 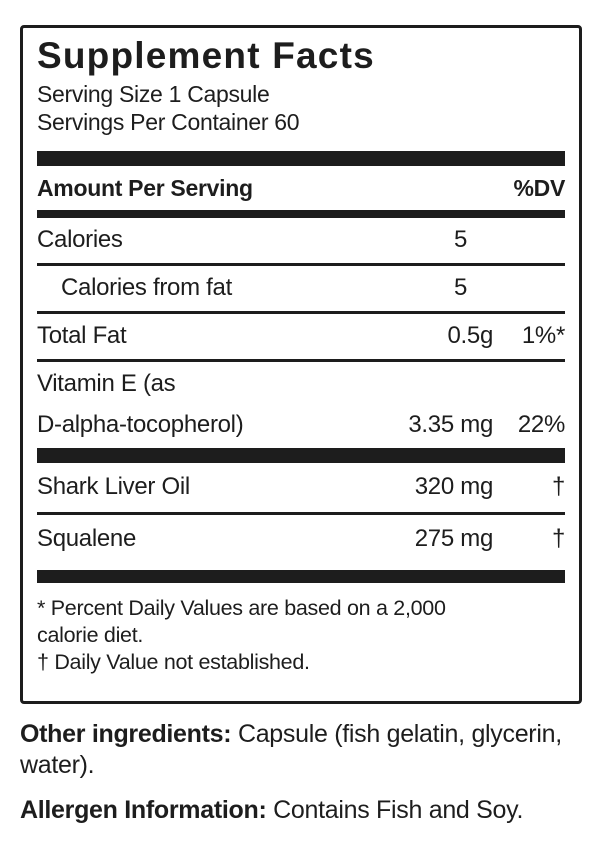 I want to click on percent-dv-footnote-line2: calorie diet., so click(x=90, y=634).